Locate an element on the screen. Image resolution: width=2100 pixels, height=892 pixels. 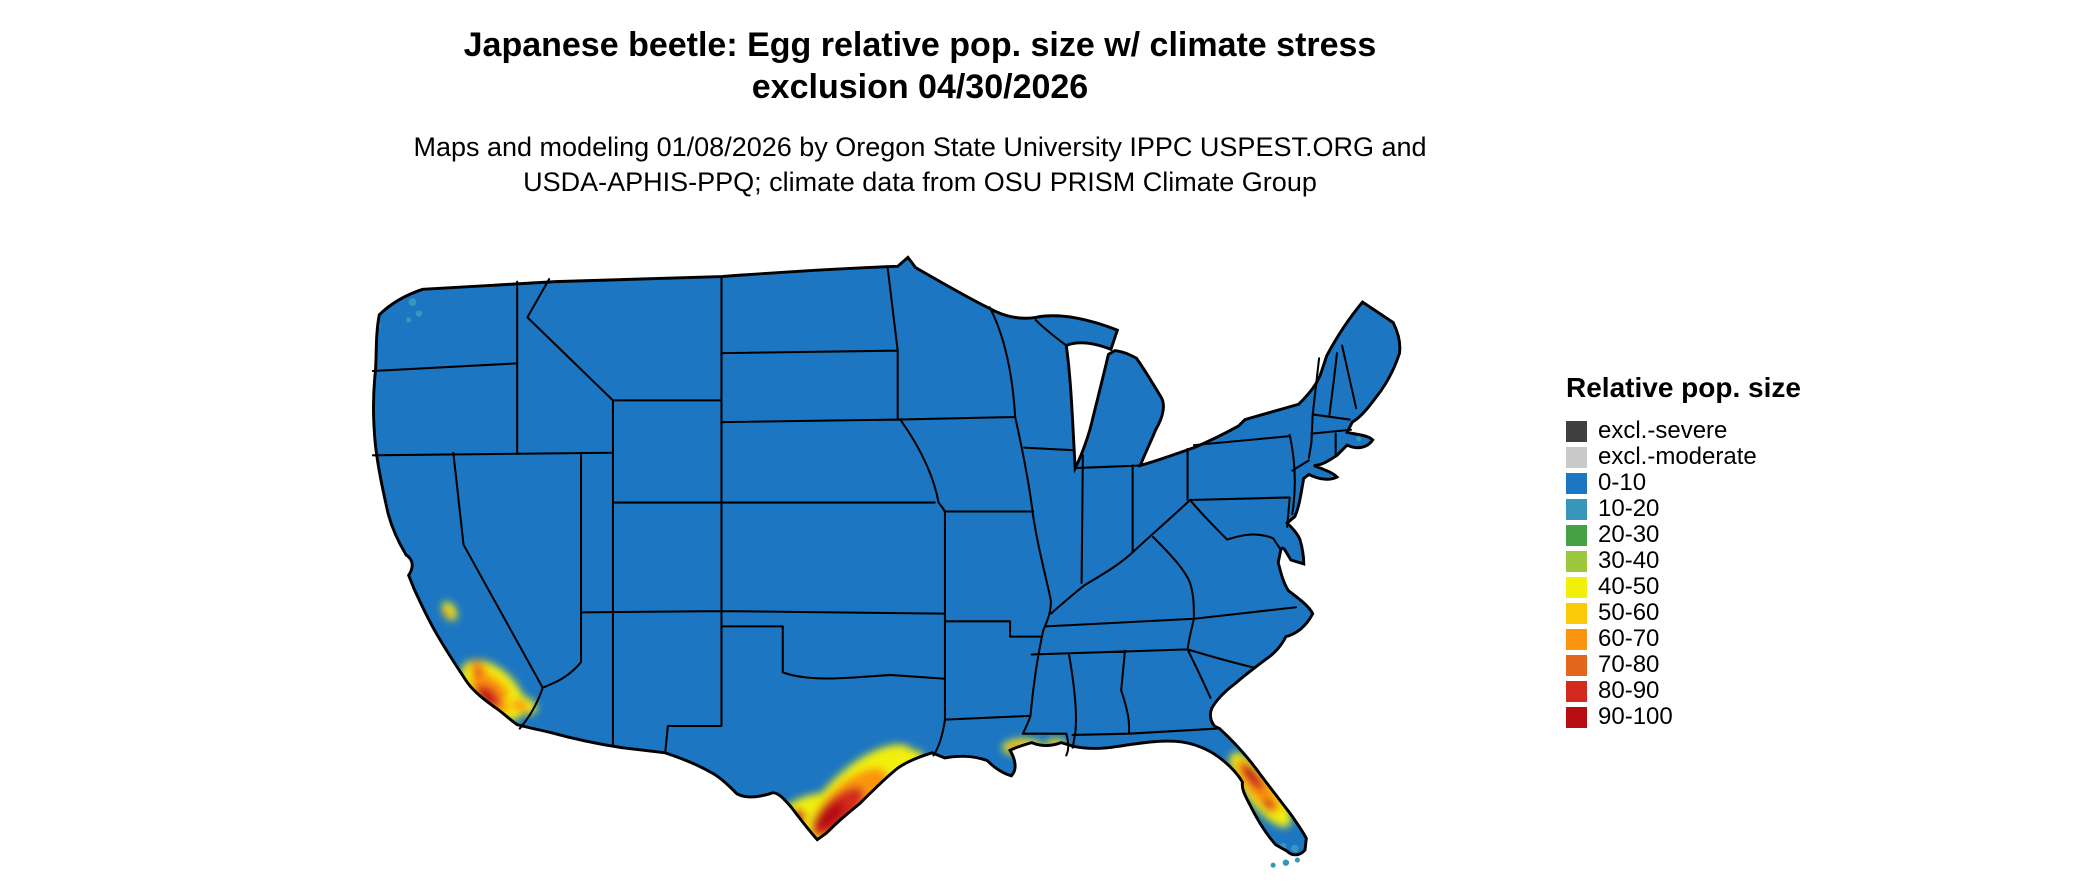
legend-title: Relative pop. size is located at coordinates (1683, 387).